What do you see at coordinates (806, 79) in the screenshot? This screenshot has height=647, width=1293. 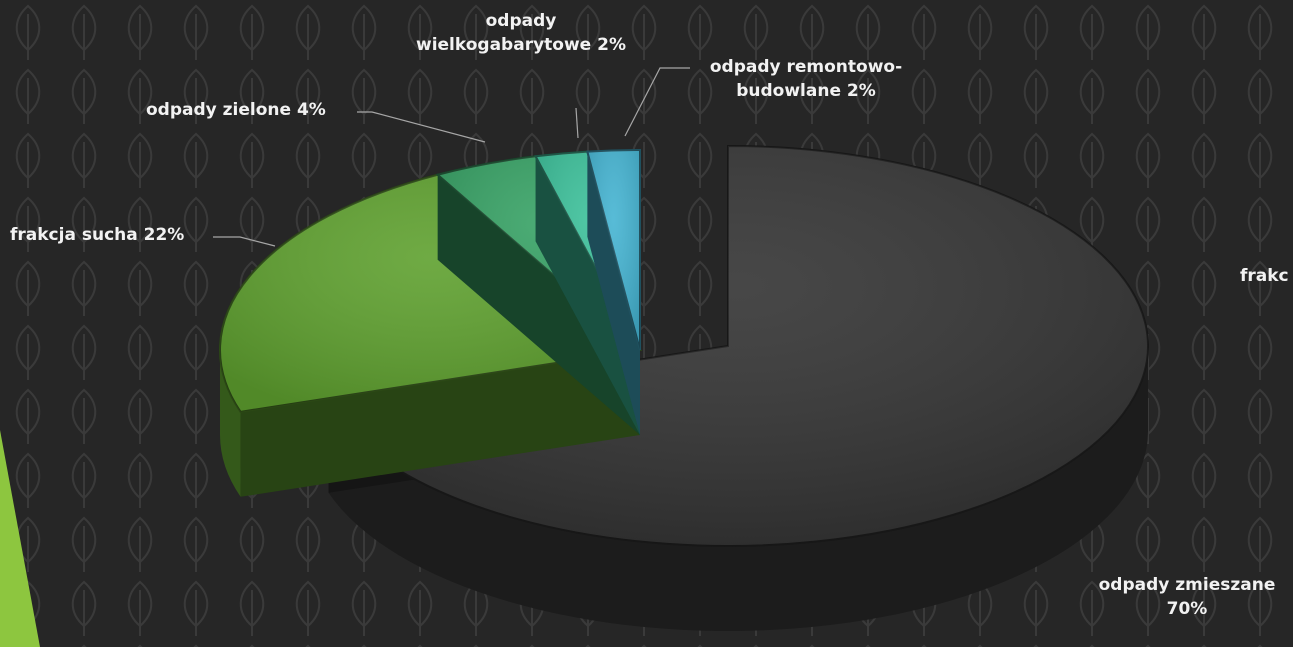 I see `data-label-odpady-remontowo-budowlane: odpady remontowo-budowlane 2%` at bounding box center [806, 79].